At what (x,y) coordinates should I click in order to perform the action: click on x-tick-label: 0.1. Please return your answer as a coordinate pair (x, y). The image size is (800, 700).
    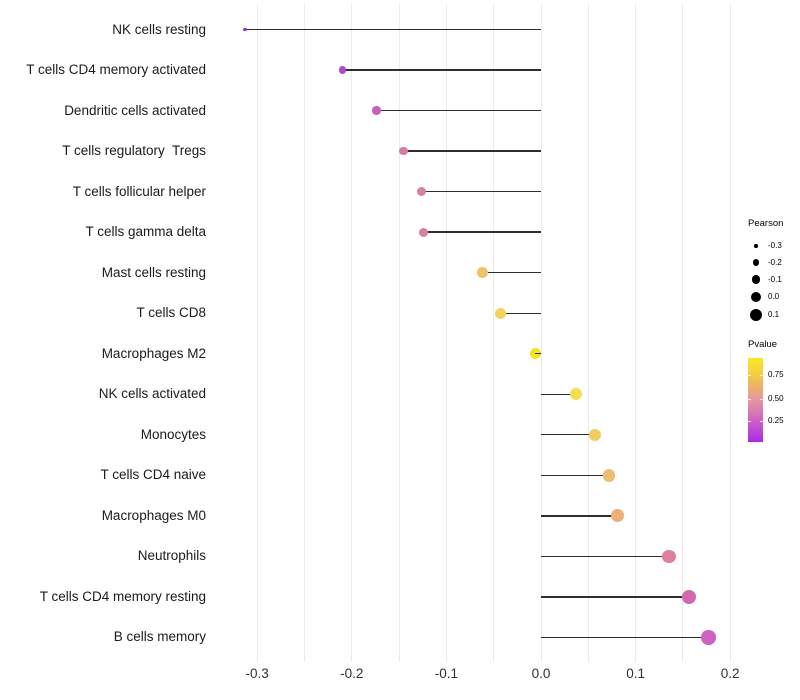
    Looking at the image, I should click on (635, 673).